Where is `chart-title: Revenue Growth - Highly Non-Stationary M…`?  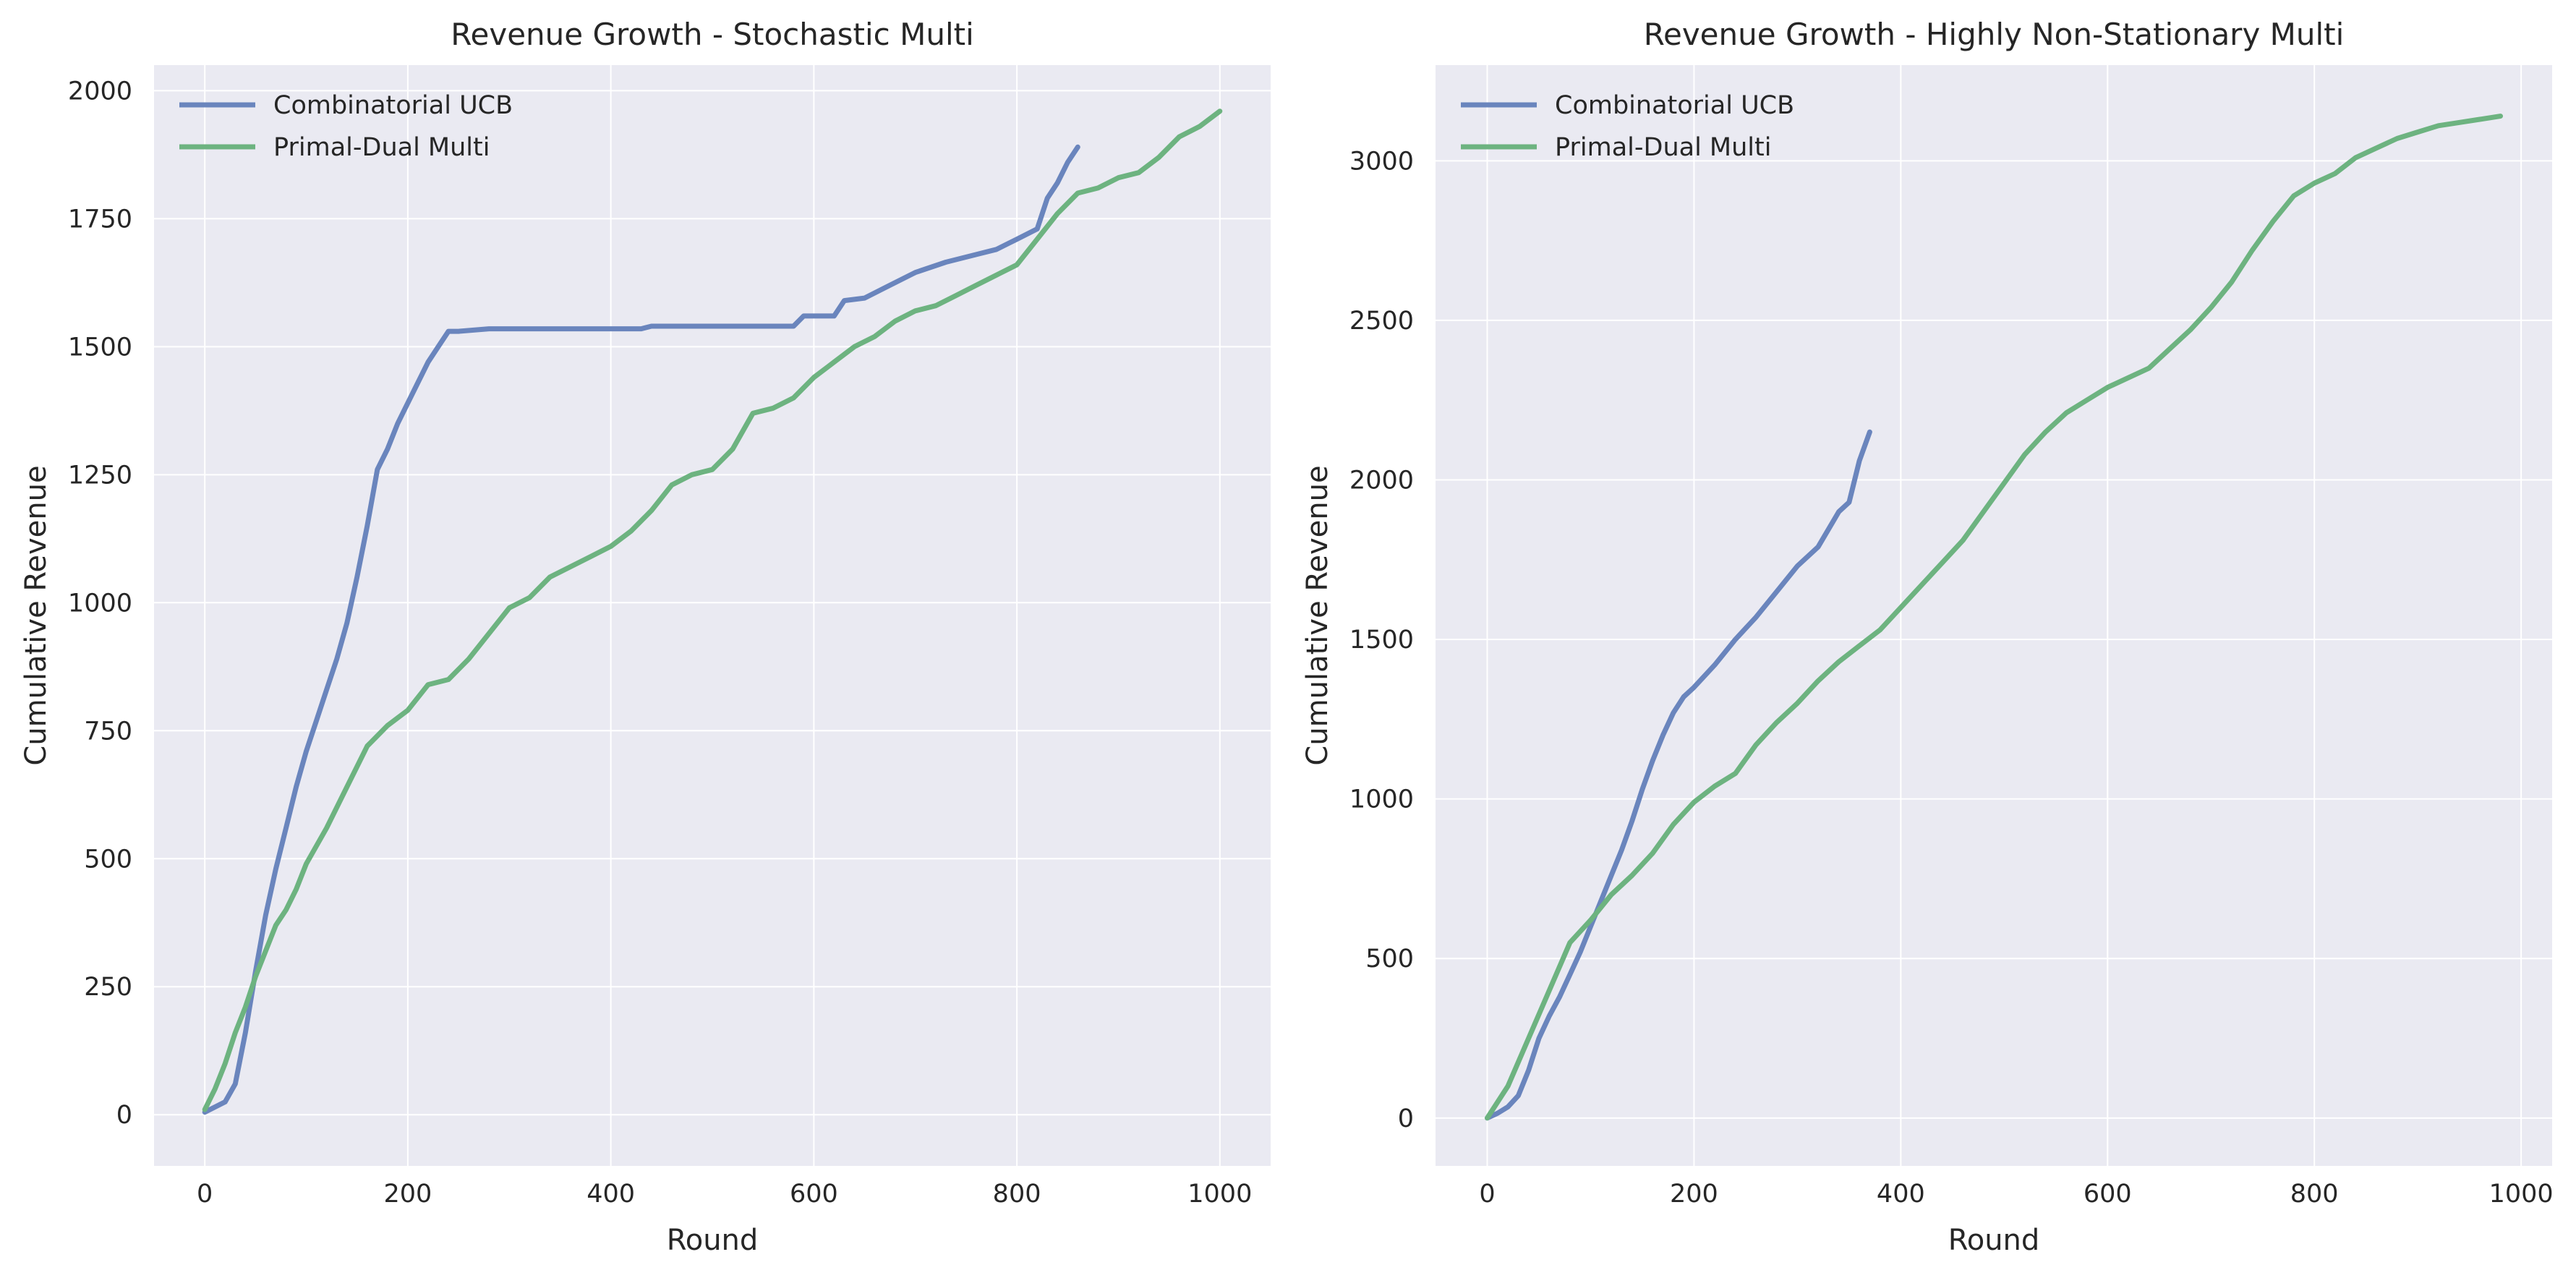 chart-title: Revenue Growth - Highly Non-Stationary M… is located at coordinates (1995, 34).